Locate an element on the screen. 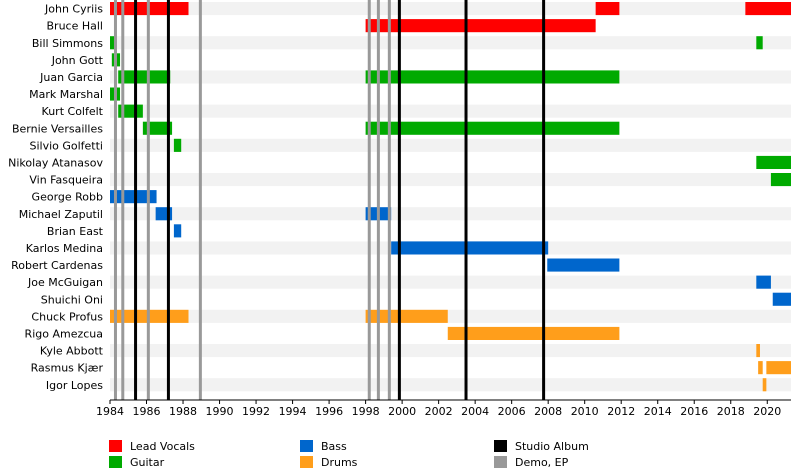  bar-chuck-profus-drums is located at coordinates (406, 316).